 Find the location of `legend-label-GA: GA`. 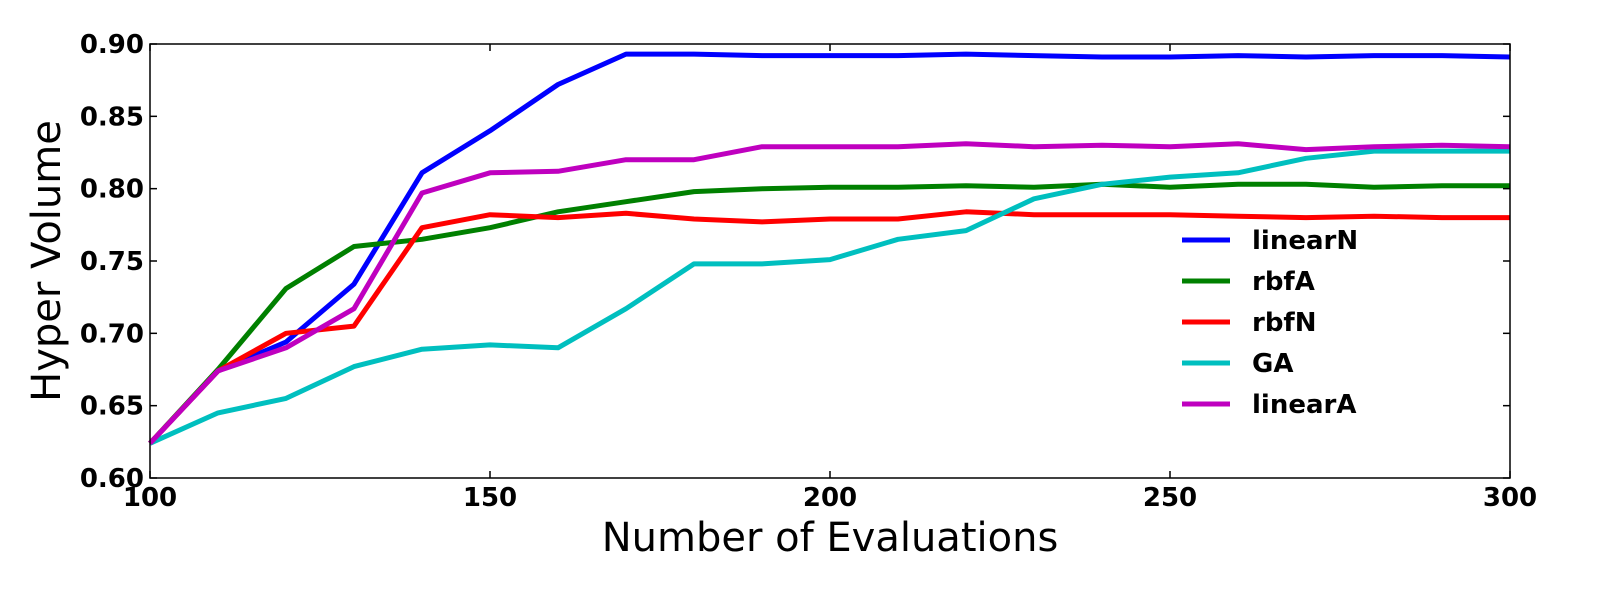

legend-label-GA: GA is located at coordinates (1272, 364).